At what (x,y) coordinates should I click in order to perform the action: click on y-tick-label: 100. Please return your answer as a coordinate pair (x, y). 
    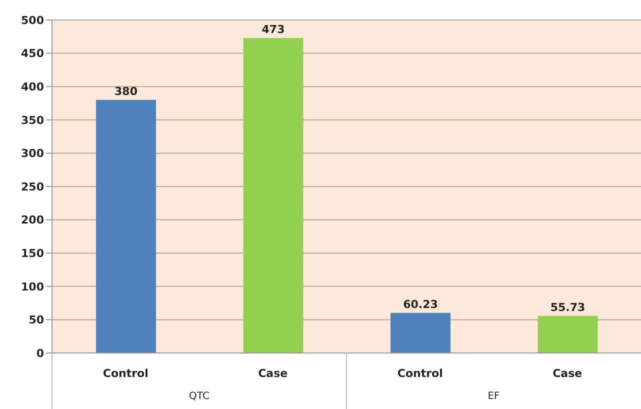
    Looking at the image, I should click on (32, 287).